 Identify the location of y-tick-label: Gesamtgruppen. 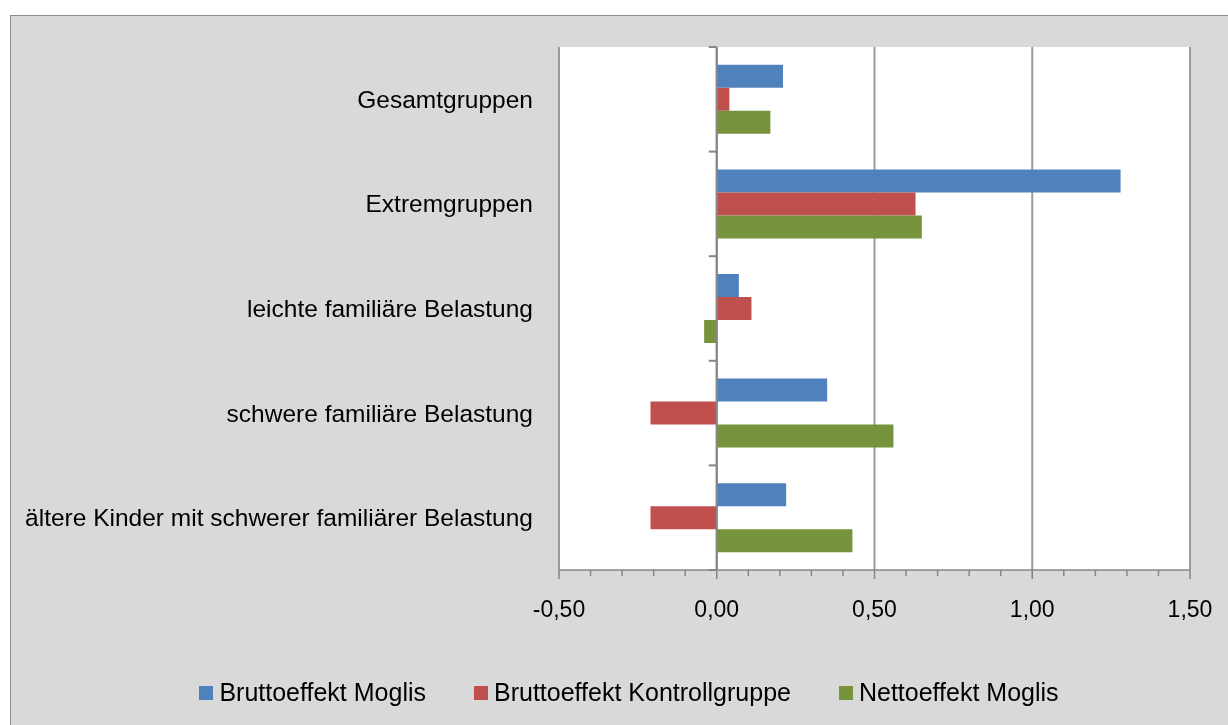
(445, 99).